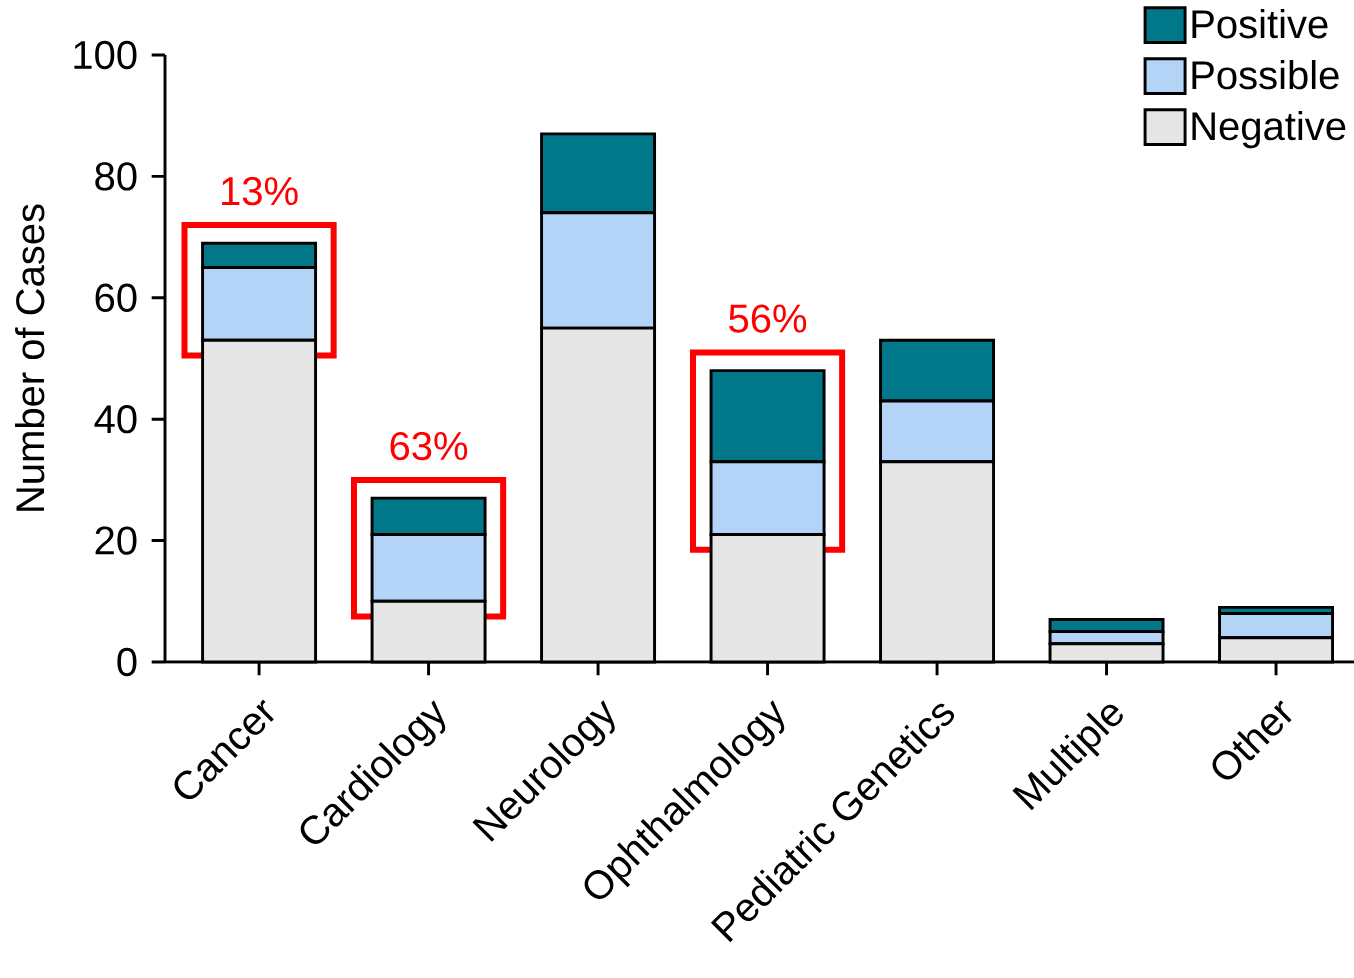  Describe the element at coordinates (1265, 74) in the screenshot. I see `legend-label: Possible` at that location.